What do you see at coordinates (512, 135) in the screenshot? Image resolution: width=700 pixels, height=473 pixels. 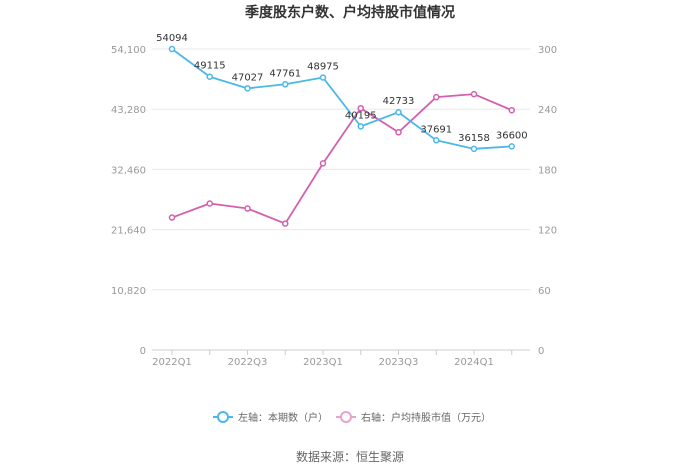 I see `data-label: 36600` at bounding box center [512, 135].